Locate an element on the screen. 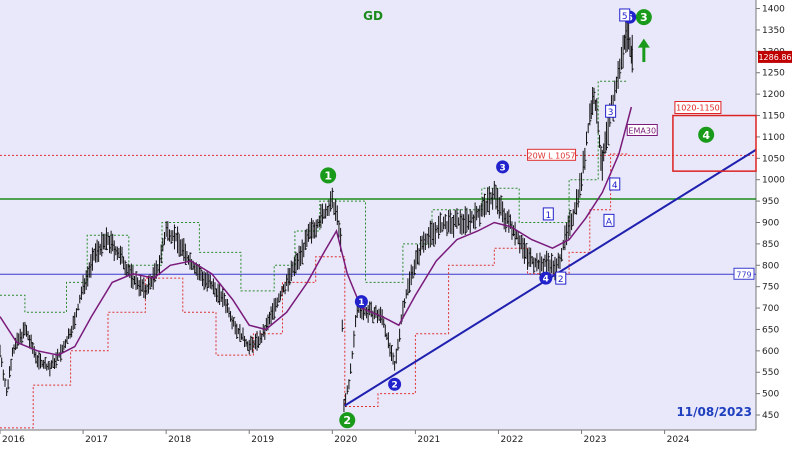 The image size is (792, 449). y-tick-label: 850 is located at coordinates (770, 245).